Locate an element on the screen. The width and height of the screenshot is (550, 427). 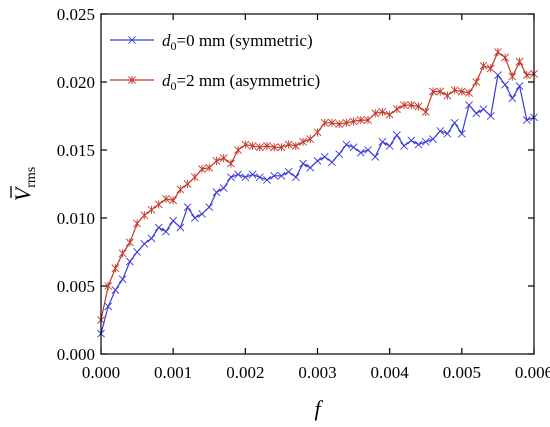
y-tick-label-1: 0.005 is located at coordinates (76, 286).